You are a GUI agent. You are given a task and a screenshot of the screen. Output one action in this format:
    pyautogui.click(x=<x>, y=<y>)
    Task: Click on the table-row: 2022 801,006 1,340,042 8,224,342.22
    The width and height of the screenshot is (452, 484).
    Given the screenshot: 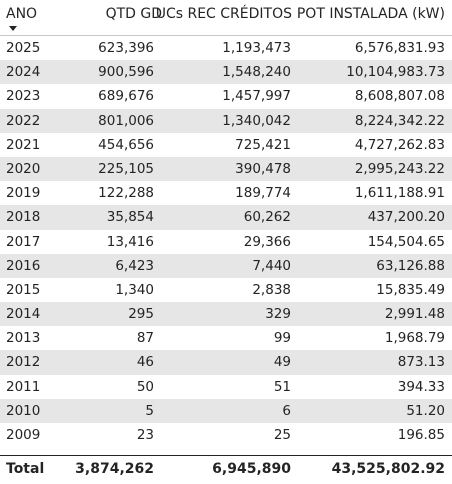 What is the action you would take?
    pyautogui.click(x=226, y=120)
    